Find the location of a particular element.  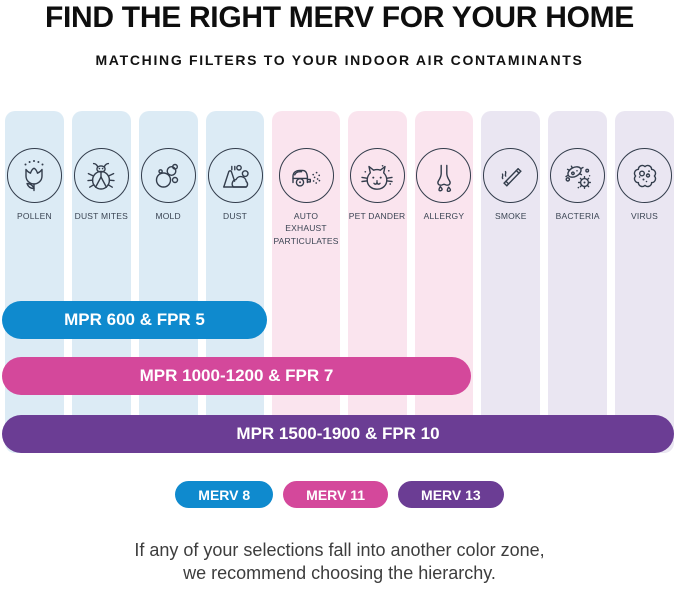

auto-exhaust-icon is located at coordinates (306, 175).